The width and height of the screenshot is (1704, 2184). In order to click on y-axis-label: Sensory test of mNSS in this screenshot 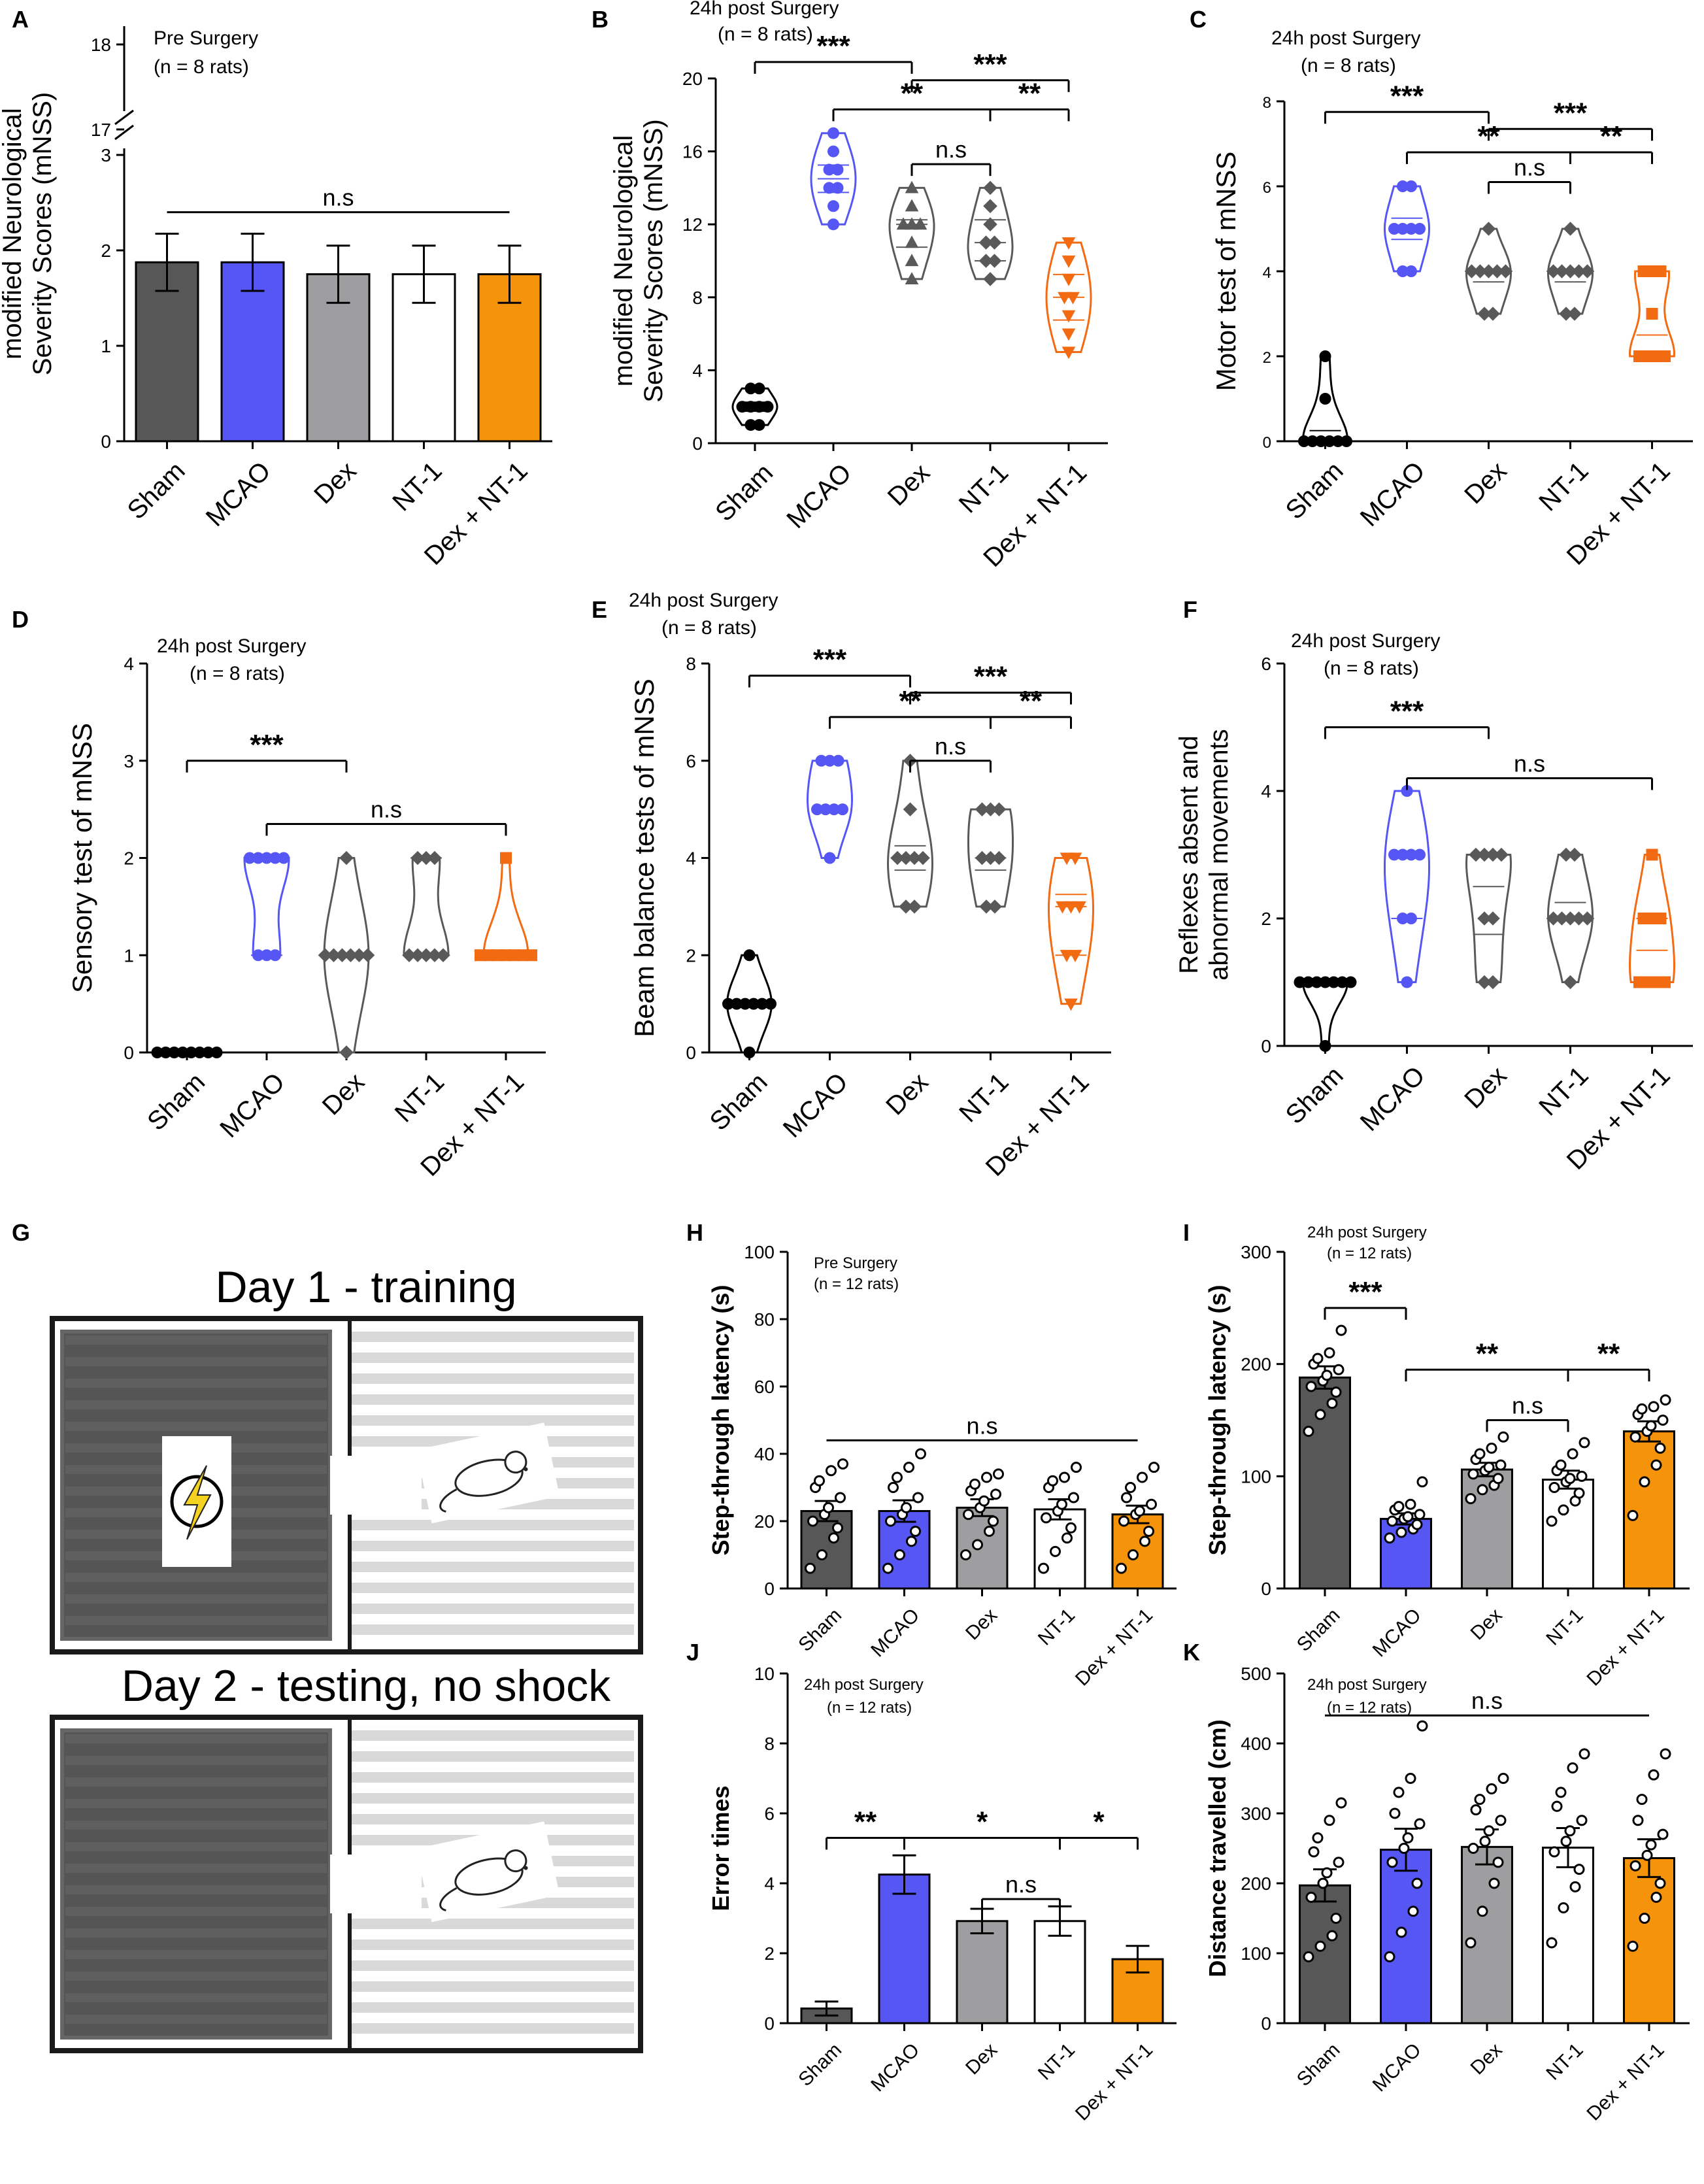, I will do `click(82, 858)`.